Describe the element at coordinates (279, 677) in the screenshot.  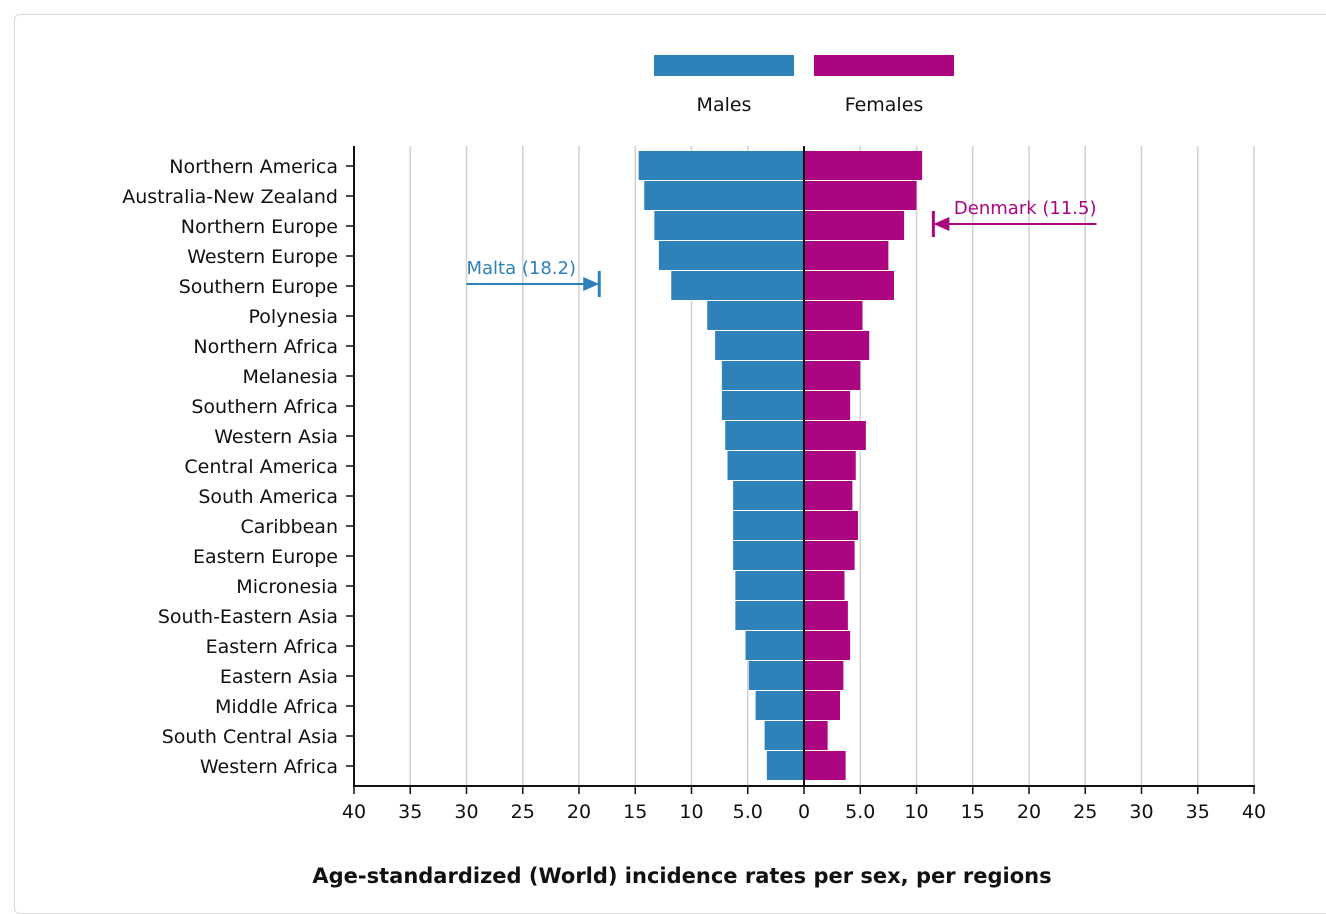
I see `category-label: Eastern Asia` at that location.